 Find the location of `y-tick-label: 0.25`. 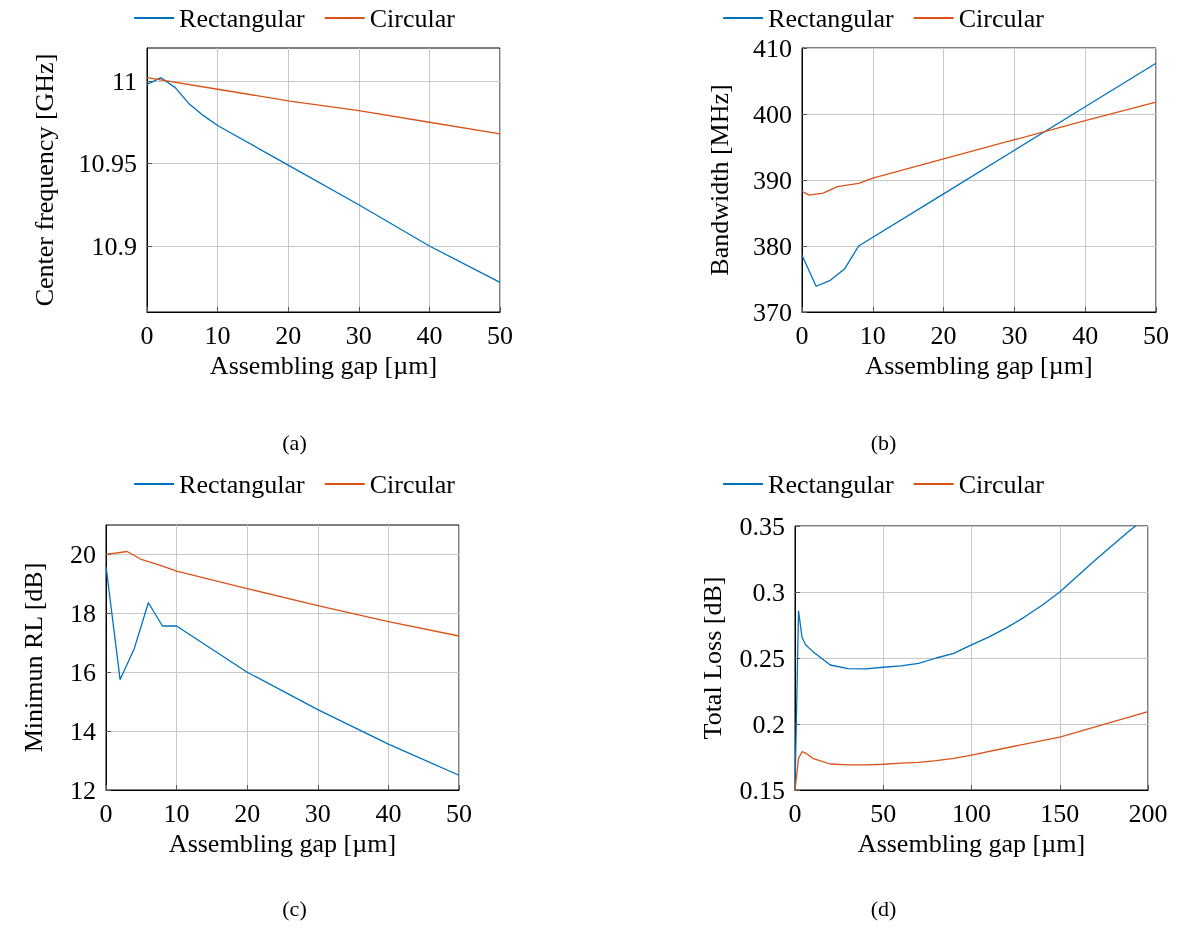

y-tick-label: 0.25 is located at coordinates (762, 658).